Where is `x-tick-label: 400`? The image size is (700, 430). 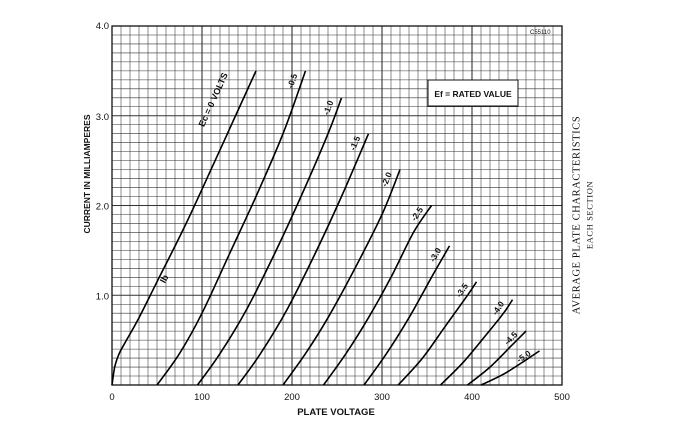
x-tick-label: 400 is located at coordinates (472, 397).